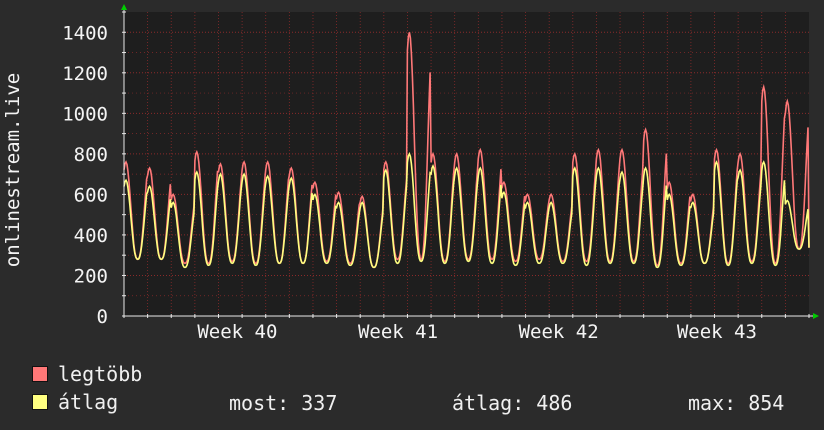 This screenshot has height=430, width=824. I want to click on y-tick-label: 1000, so click(85, 114).